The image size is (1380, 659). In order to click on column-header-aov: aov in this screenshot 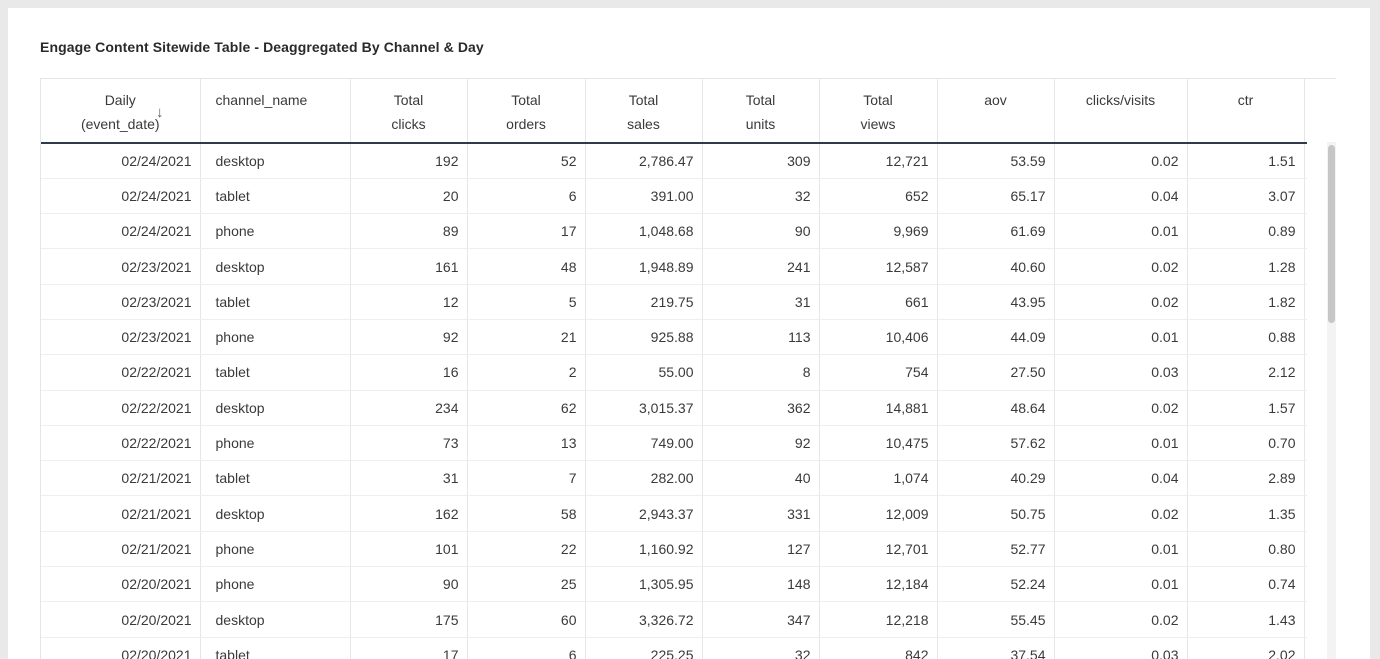, I will do `click(996, 111)`.